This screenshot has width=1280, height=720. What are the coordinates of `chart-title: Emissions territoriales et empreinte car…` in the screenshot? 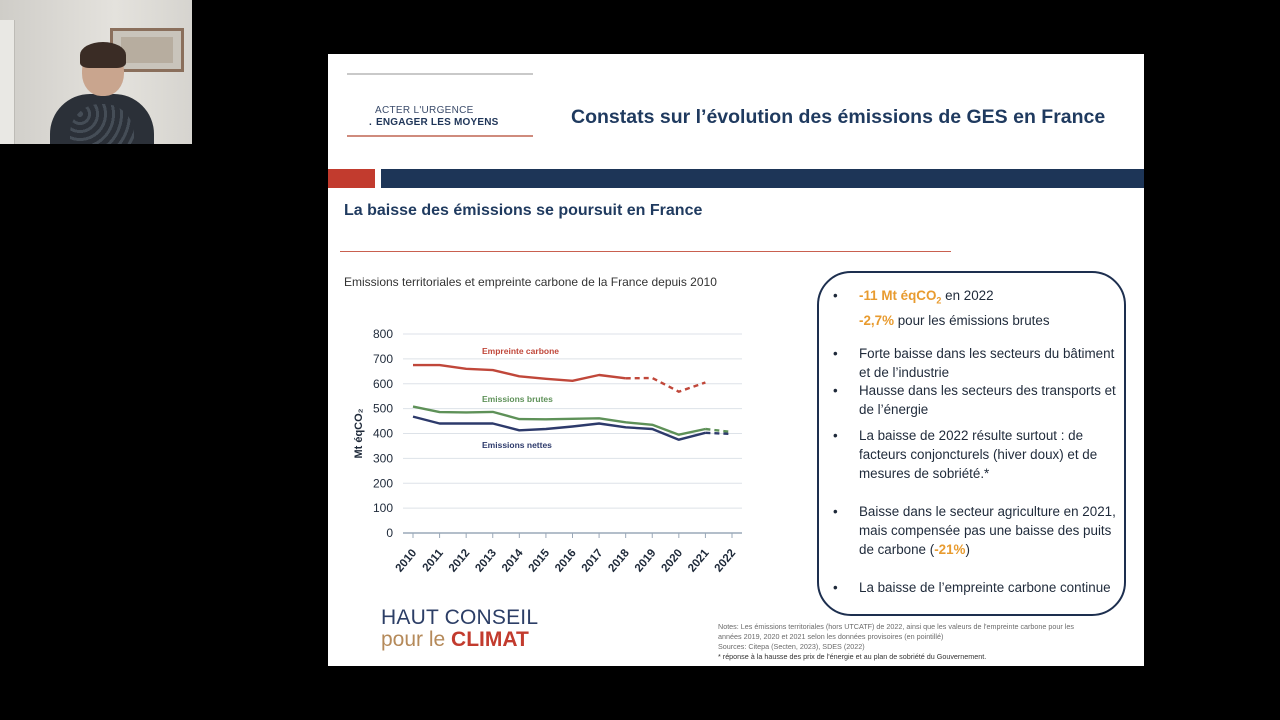 It's located at (530, 282).